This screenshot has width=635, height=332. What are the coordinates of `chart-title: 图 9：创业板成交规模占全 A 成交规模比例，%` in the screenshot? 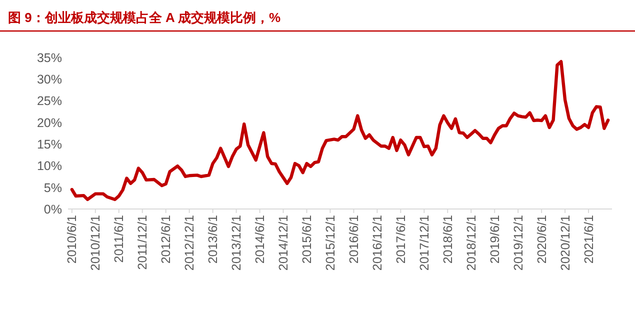 It's located at (144, 17).